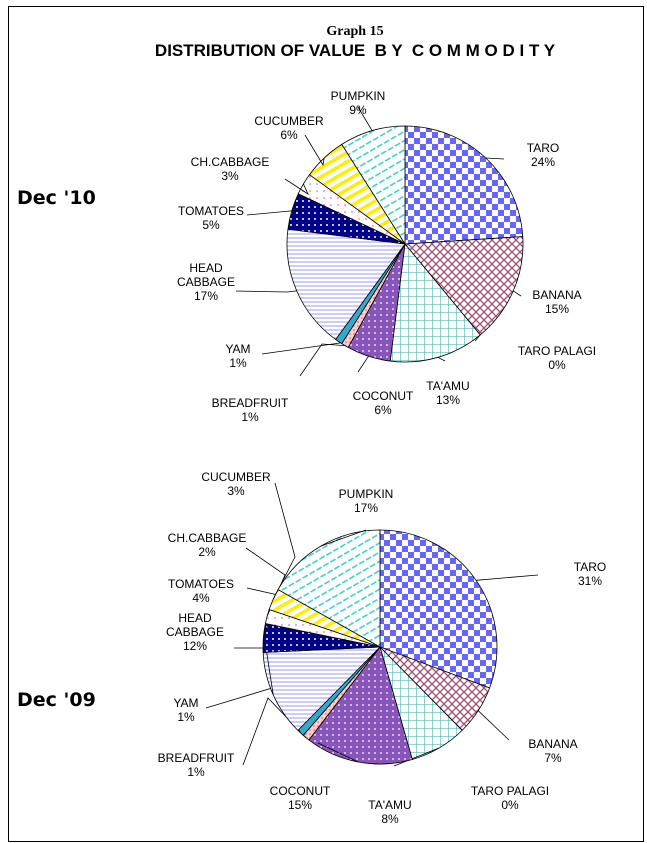  I want to click on slice-value-coconut: 15%, so click(300, 805).